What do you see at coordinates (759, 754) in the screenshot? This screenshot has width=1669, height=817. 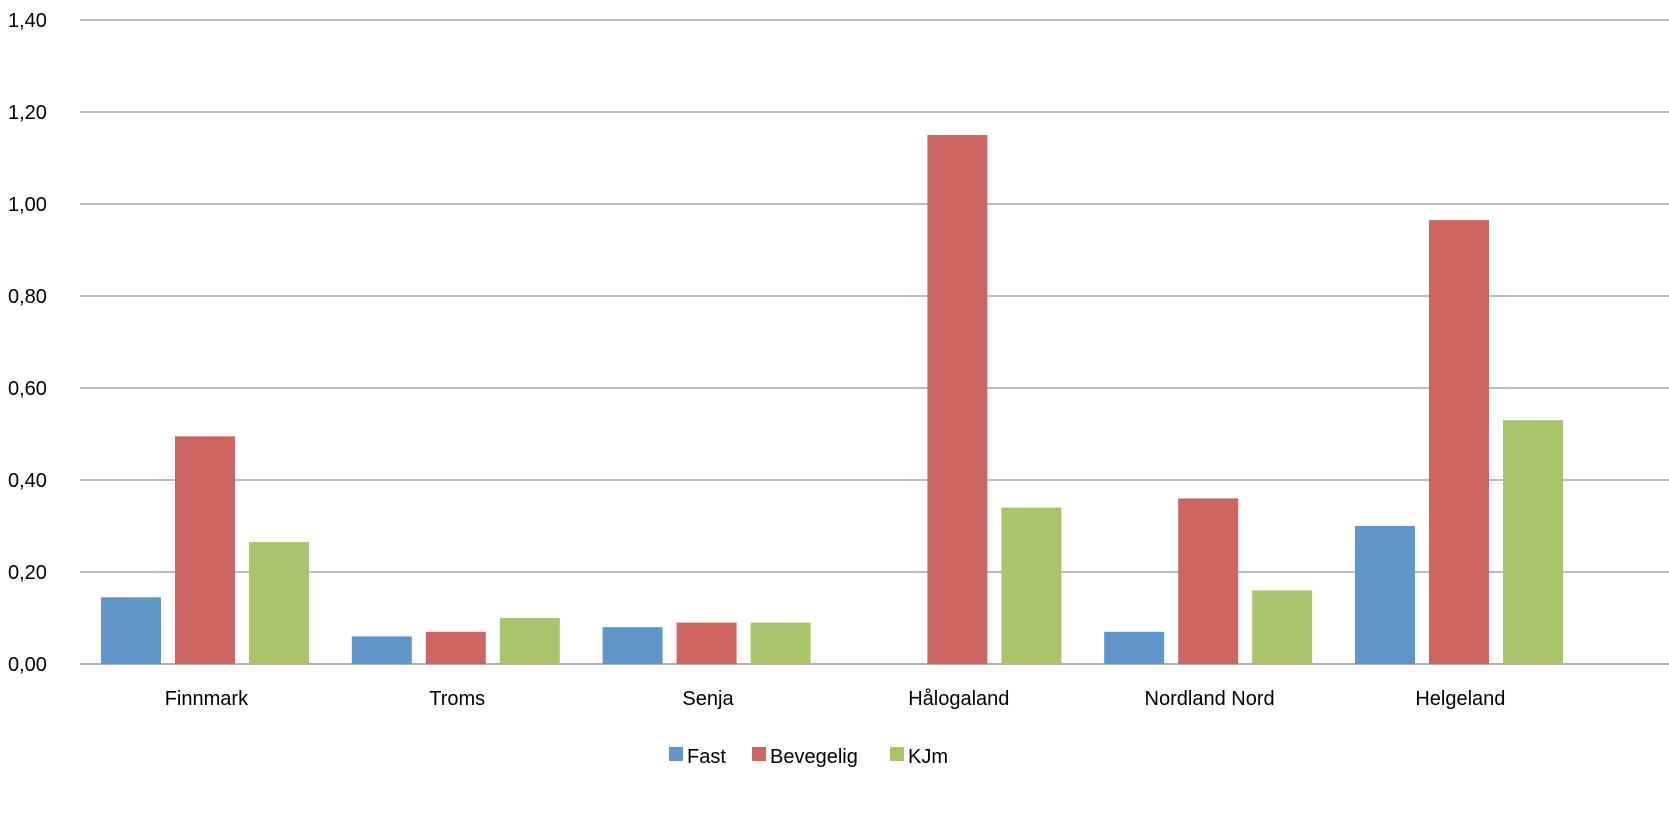 I see `legend-swatch-bevegelig` at bounding box center [759, 754].